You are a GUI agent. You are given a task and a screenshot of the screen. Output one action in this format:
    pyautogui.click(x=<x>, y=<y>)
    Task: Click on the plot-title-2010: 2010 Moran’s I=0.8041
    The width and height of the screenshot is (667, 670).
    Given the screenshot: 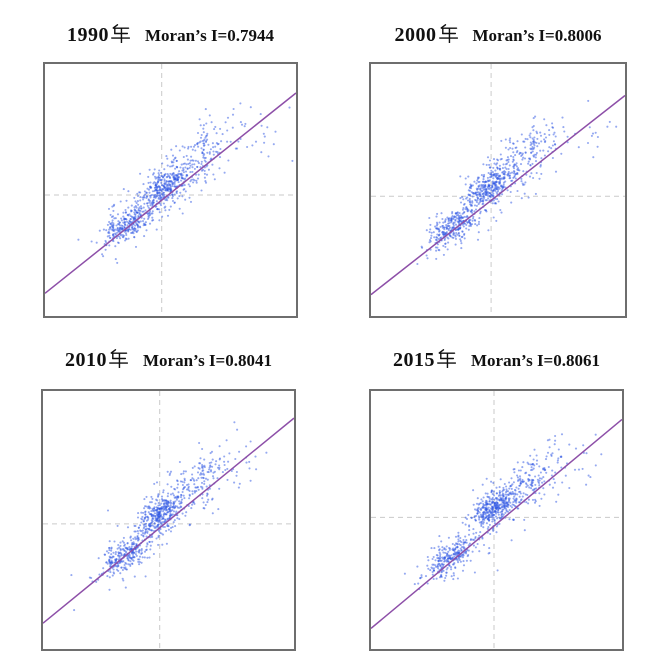 What is the action you would take?
    pyautogui.click(x=168, y=361)
    